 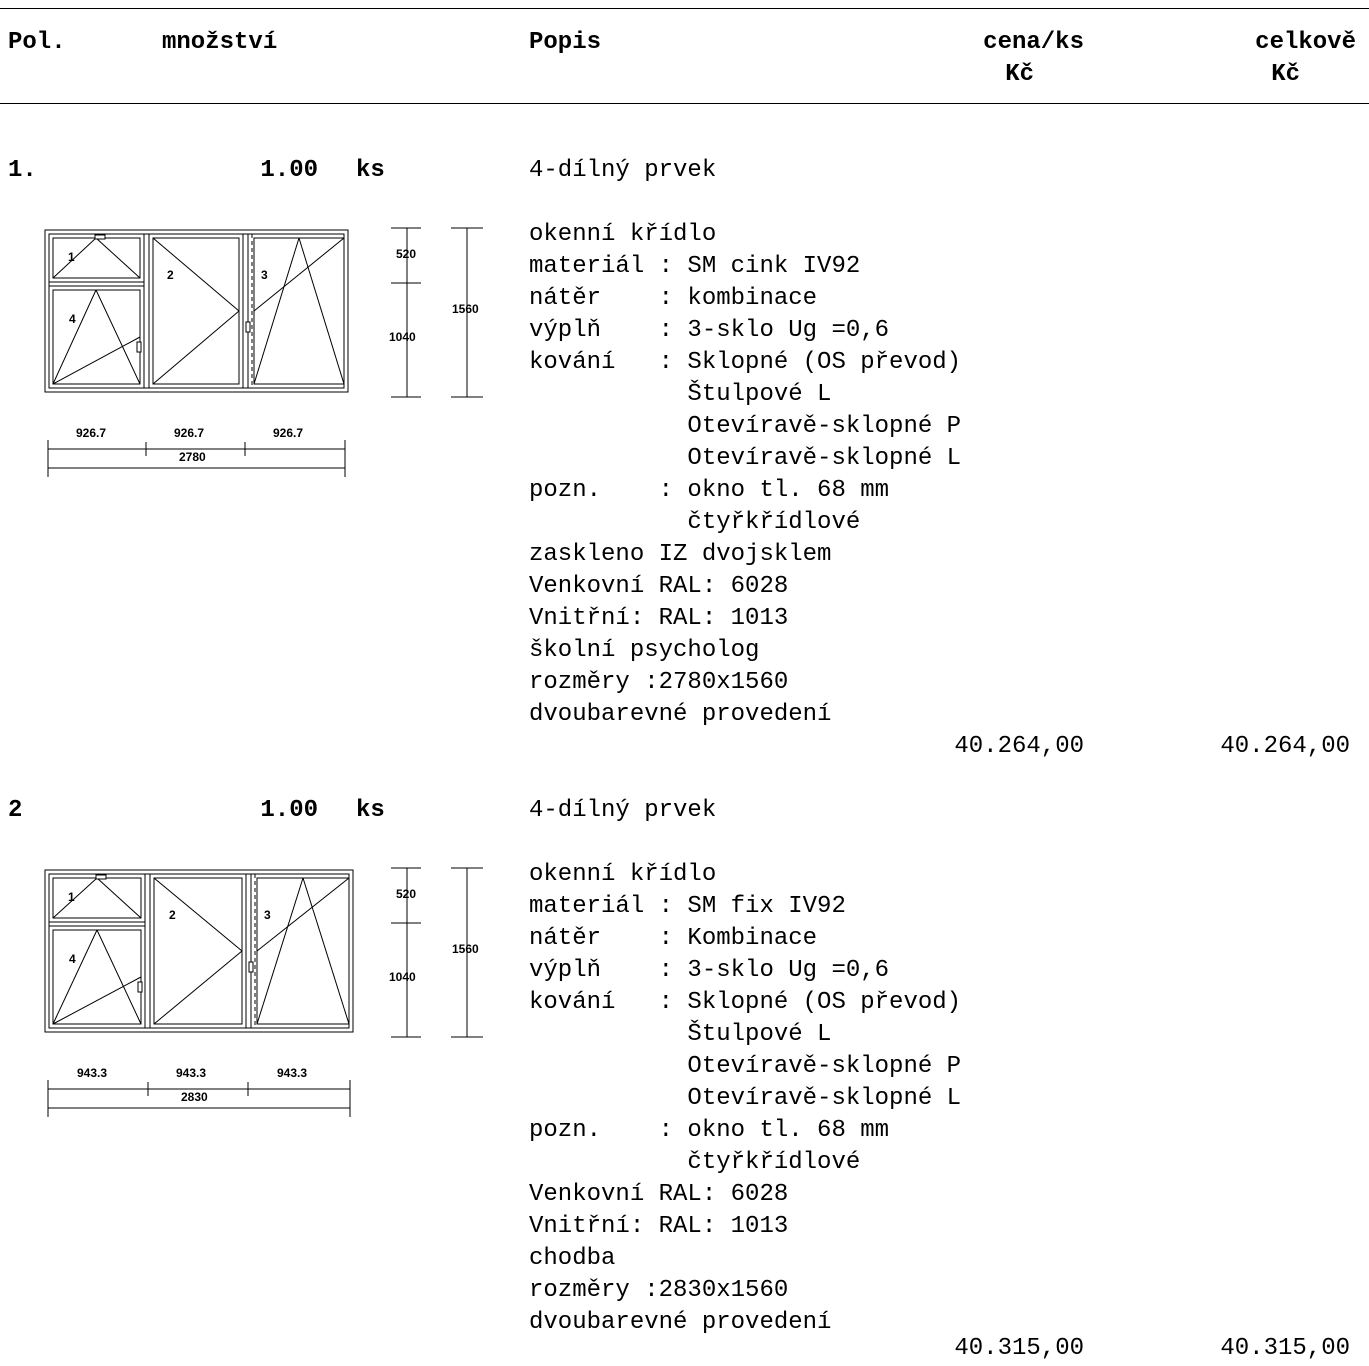 I want to click on item-pol: 2, so click(x=15, y=810).